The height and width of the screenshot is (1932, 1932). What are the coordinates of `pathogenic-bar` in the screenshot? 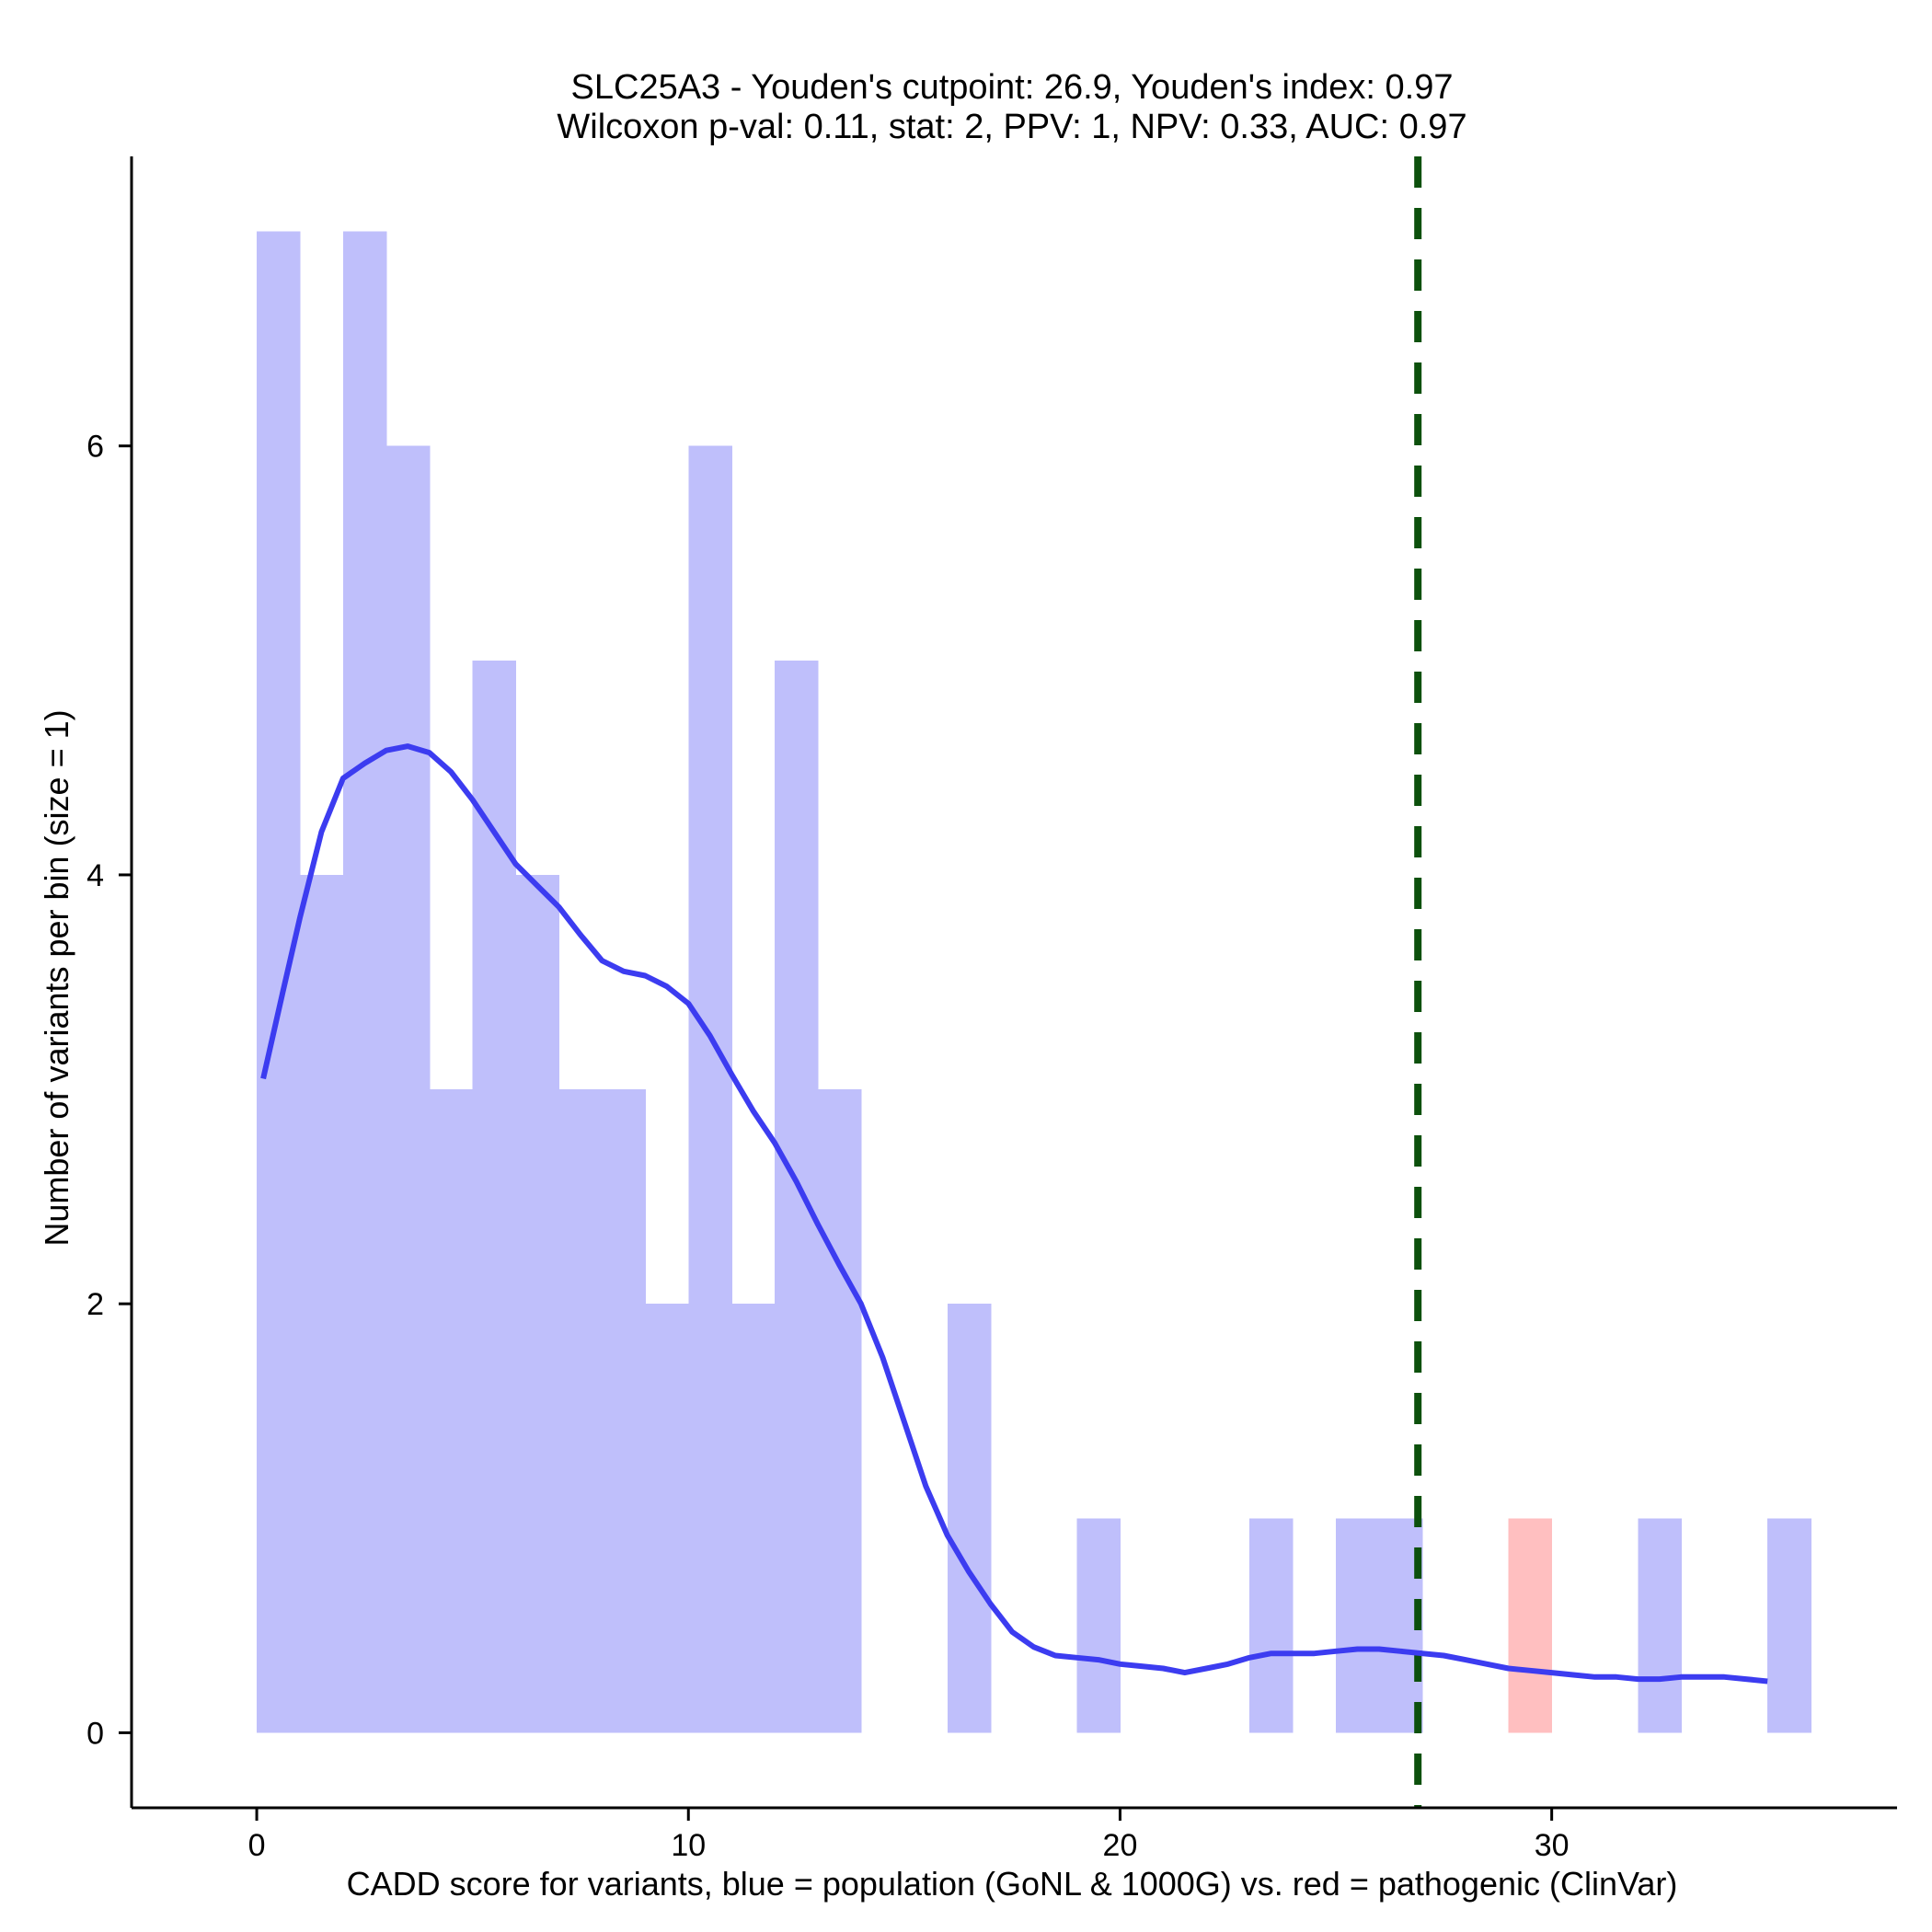 It's located at (1530, 1625).